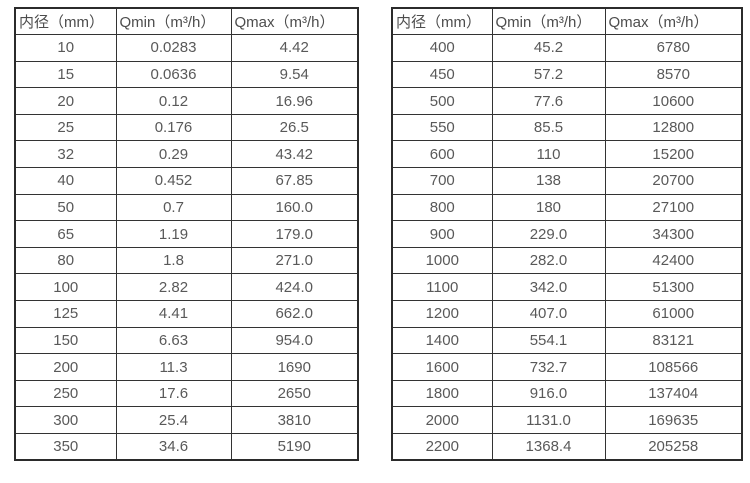 This screenshot has height=483, width=750. Describe the element at coordinates (65, 101) in the screenshot. I see `diameter-cell: 20` at that location.